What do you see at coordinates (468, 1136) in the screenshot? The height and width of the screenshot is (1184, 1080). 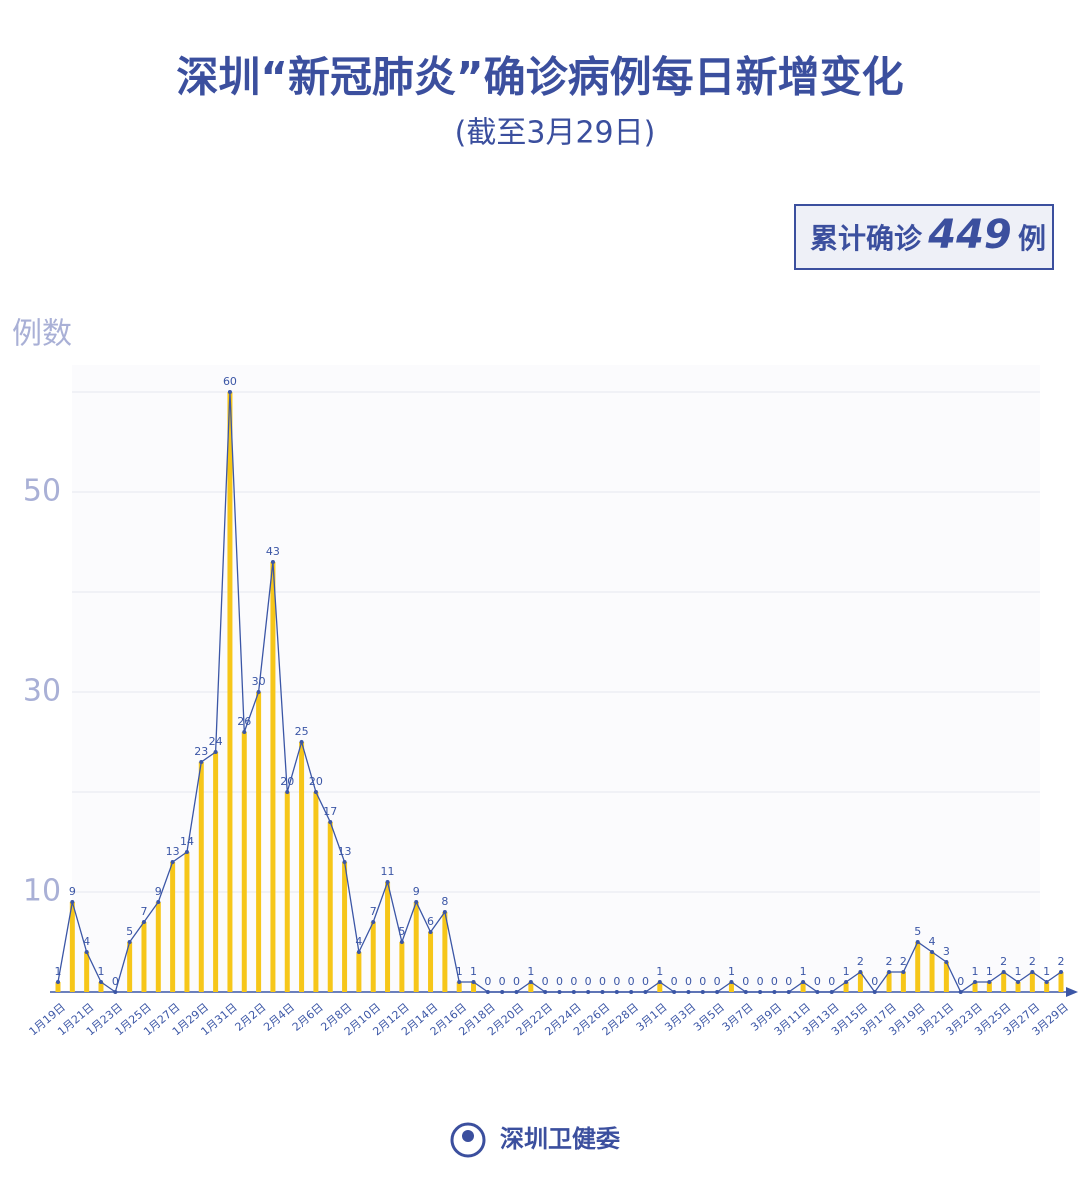 I see `logo-dot` at bounding box center [468, 1136].